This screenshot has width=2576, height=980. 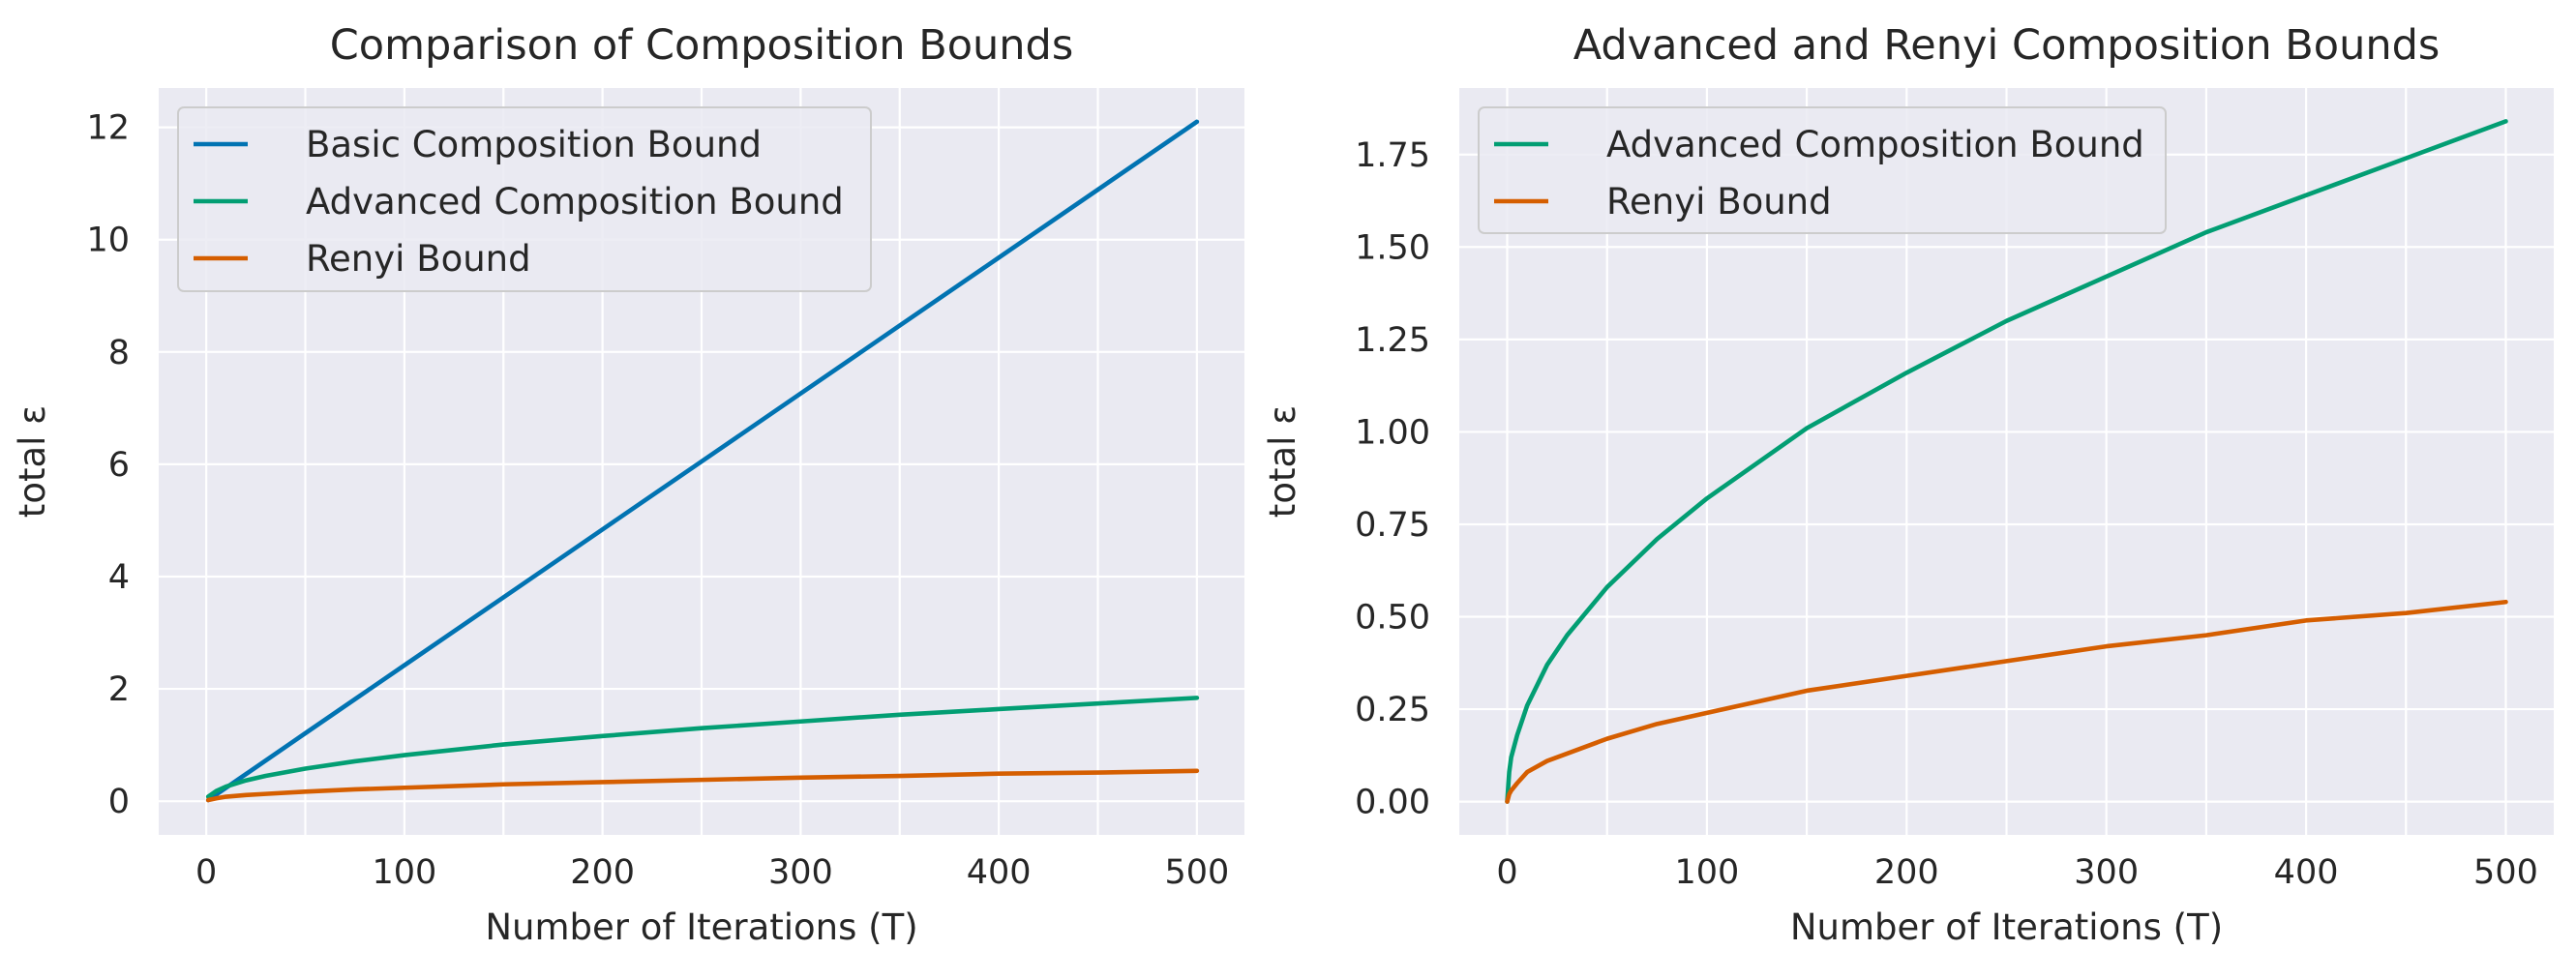 What do you see at coordinates (1392, 618) in the screenshot?
I see `y-tick-label: 0.50` at bounding box center [1392, 618].